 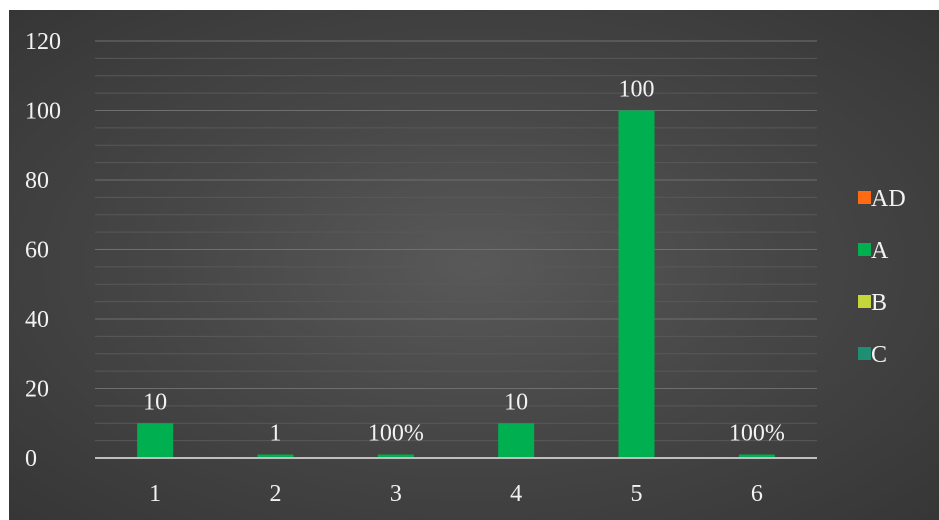 What do you see at coordinates (882, 277) in the screenshot?
I see `legend: AD ABC` at bounding box center [882, 277].